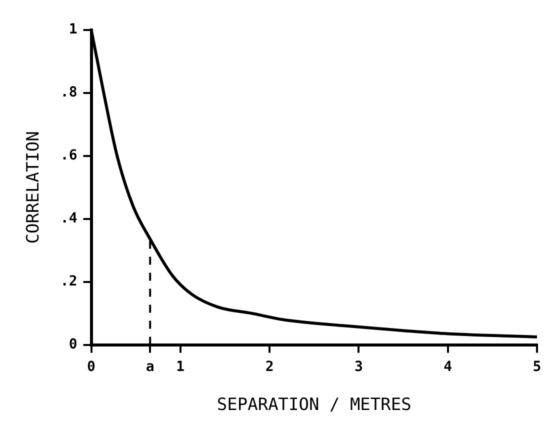 This screenshot has width=551, height=432. Describe the element at coordinates (73, 344) in the screenshot. I see `y-tick-label: 0` at that location.